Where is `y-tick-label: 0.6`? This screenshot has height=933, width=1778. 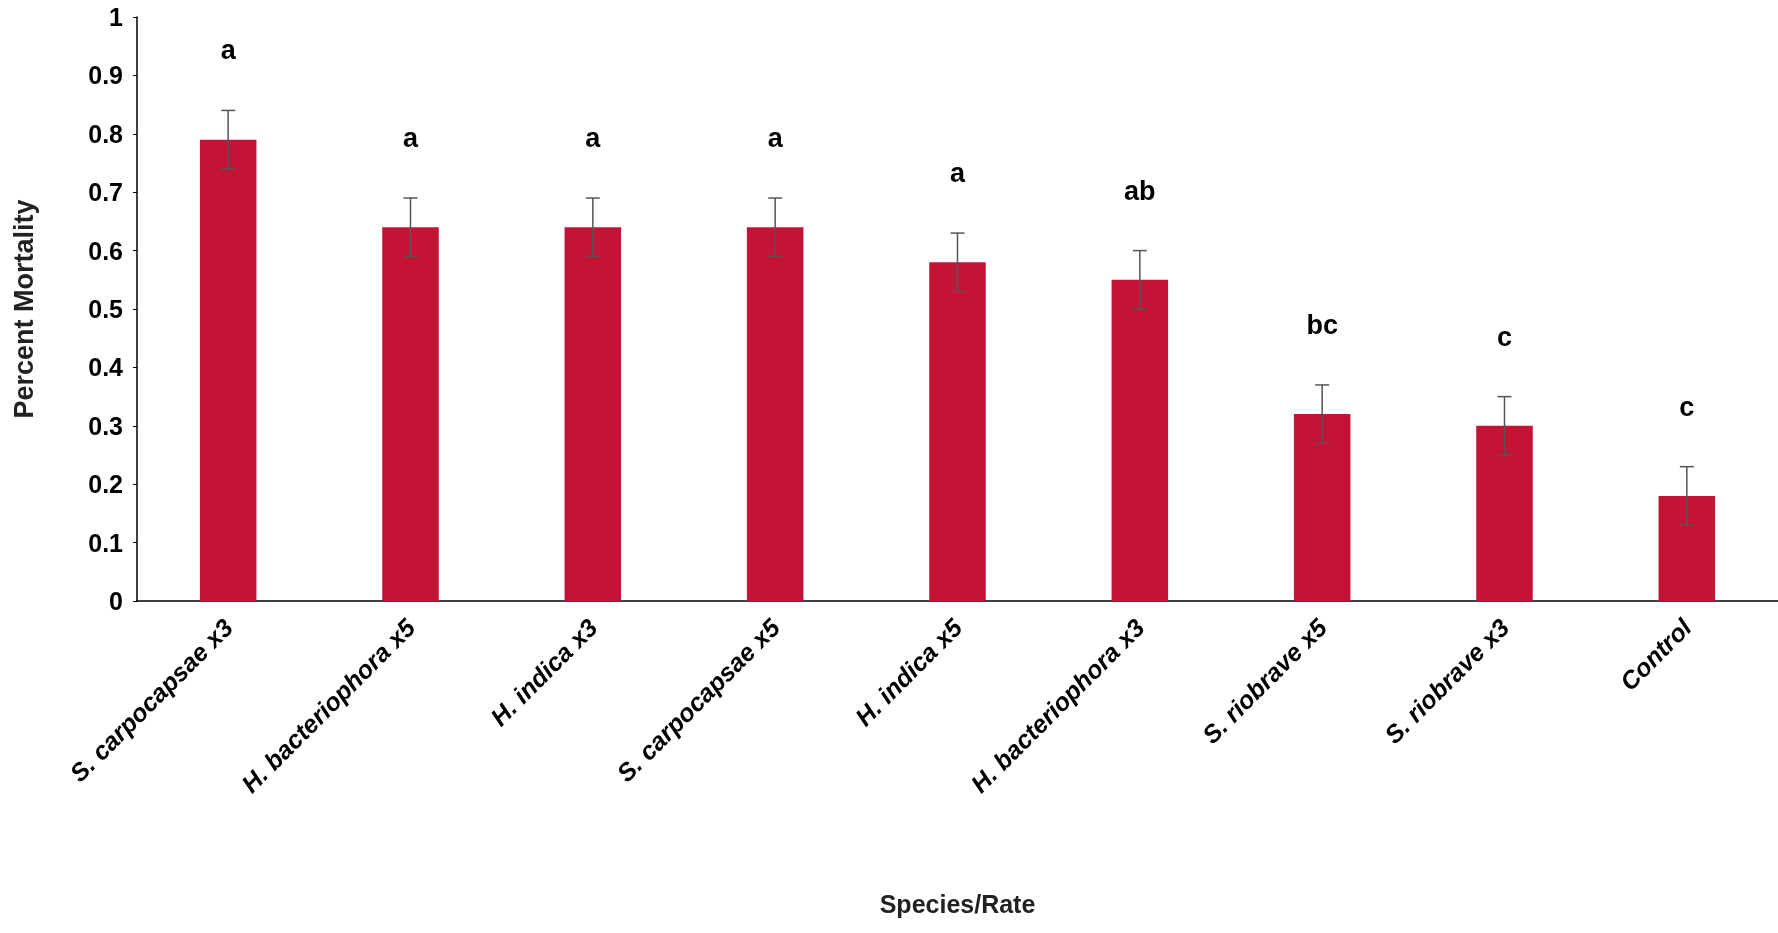 y-tick-label: 0.6 is located at coordinates (105, 250).